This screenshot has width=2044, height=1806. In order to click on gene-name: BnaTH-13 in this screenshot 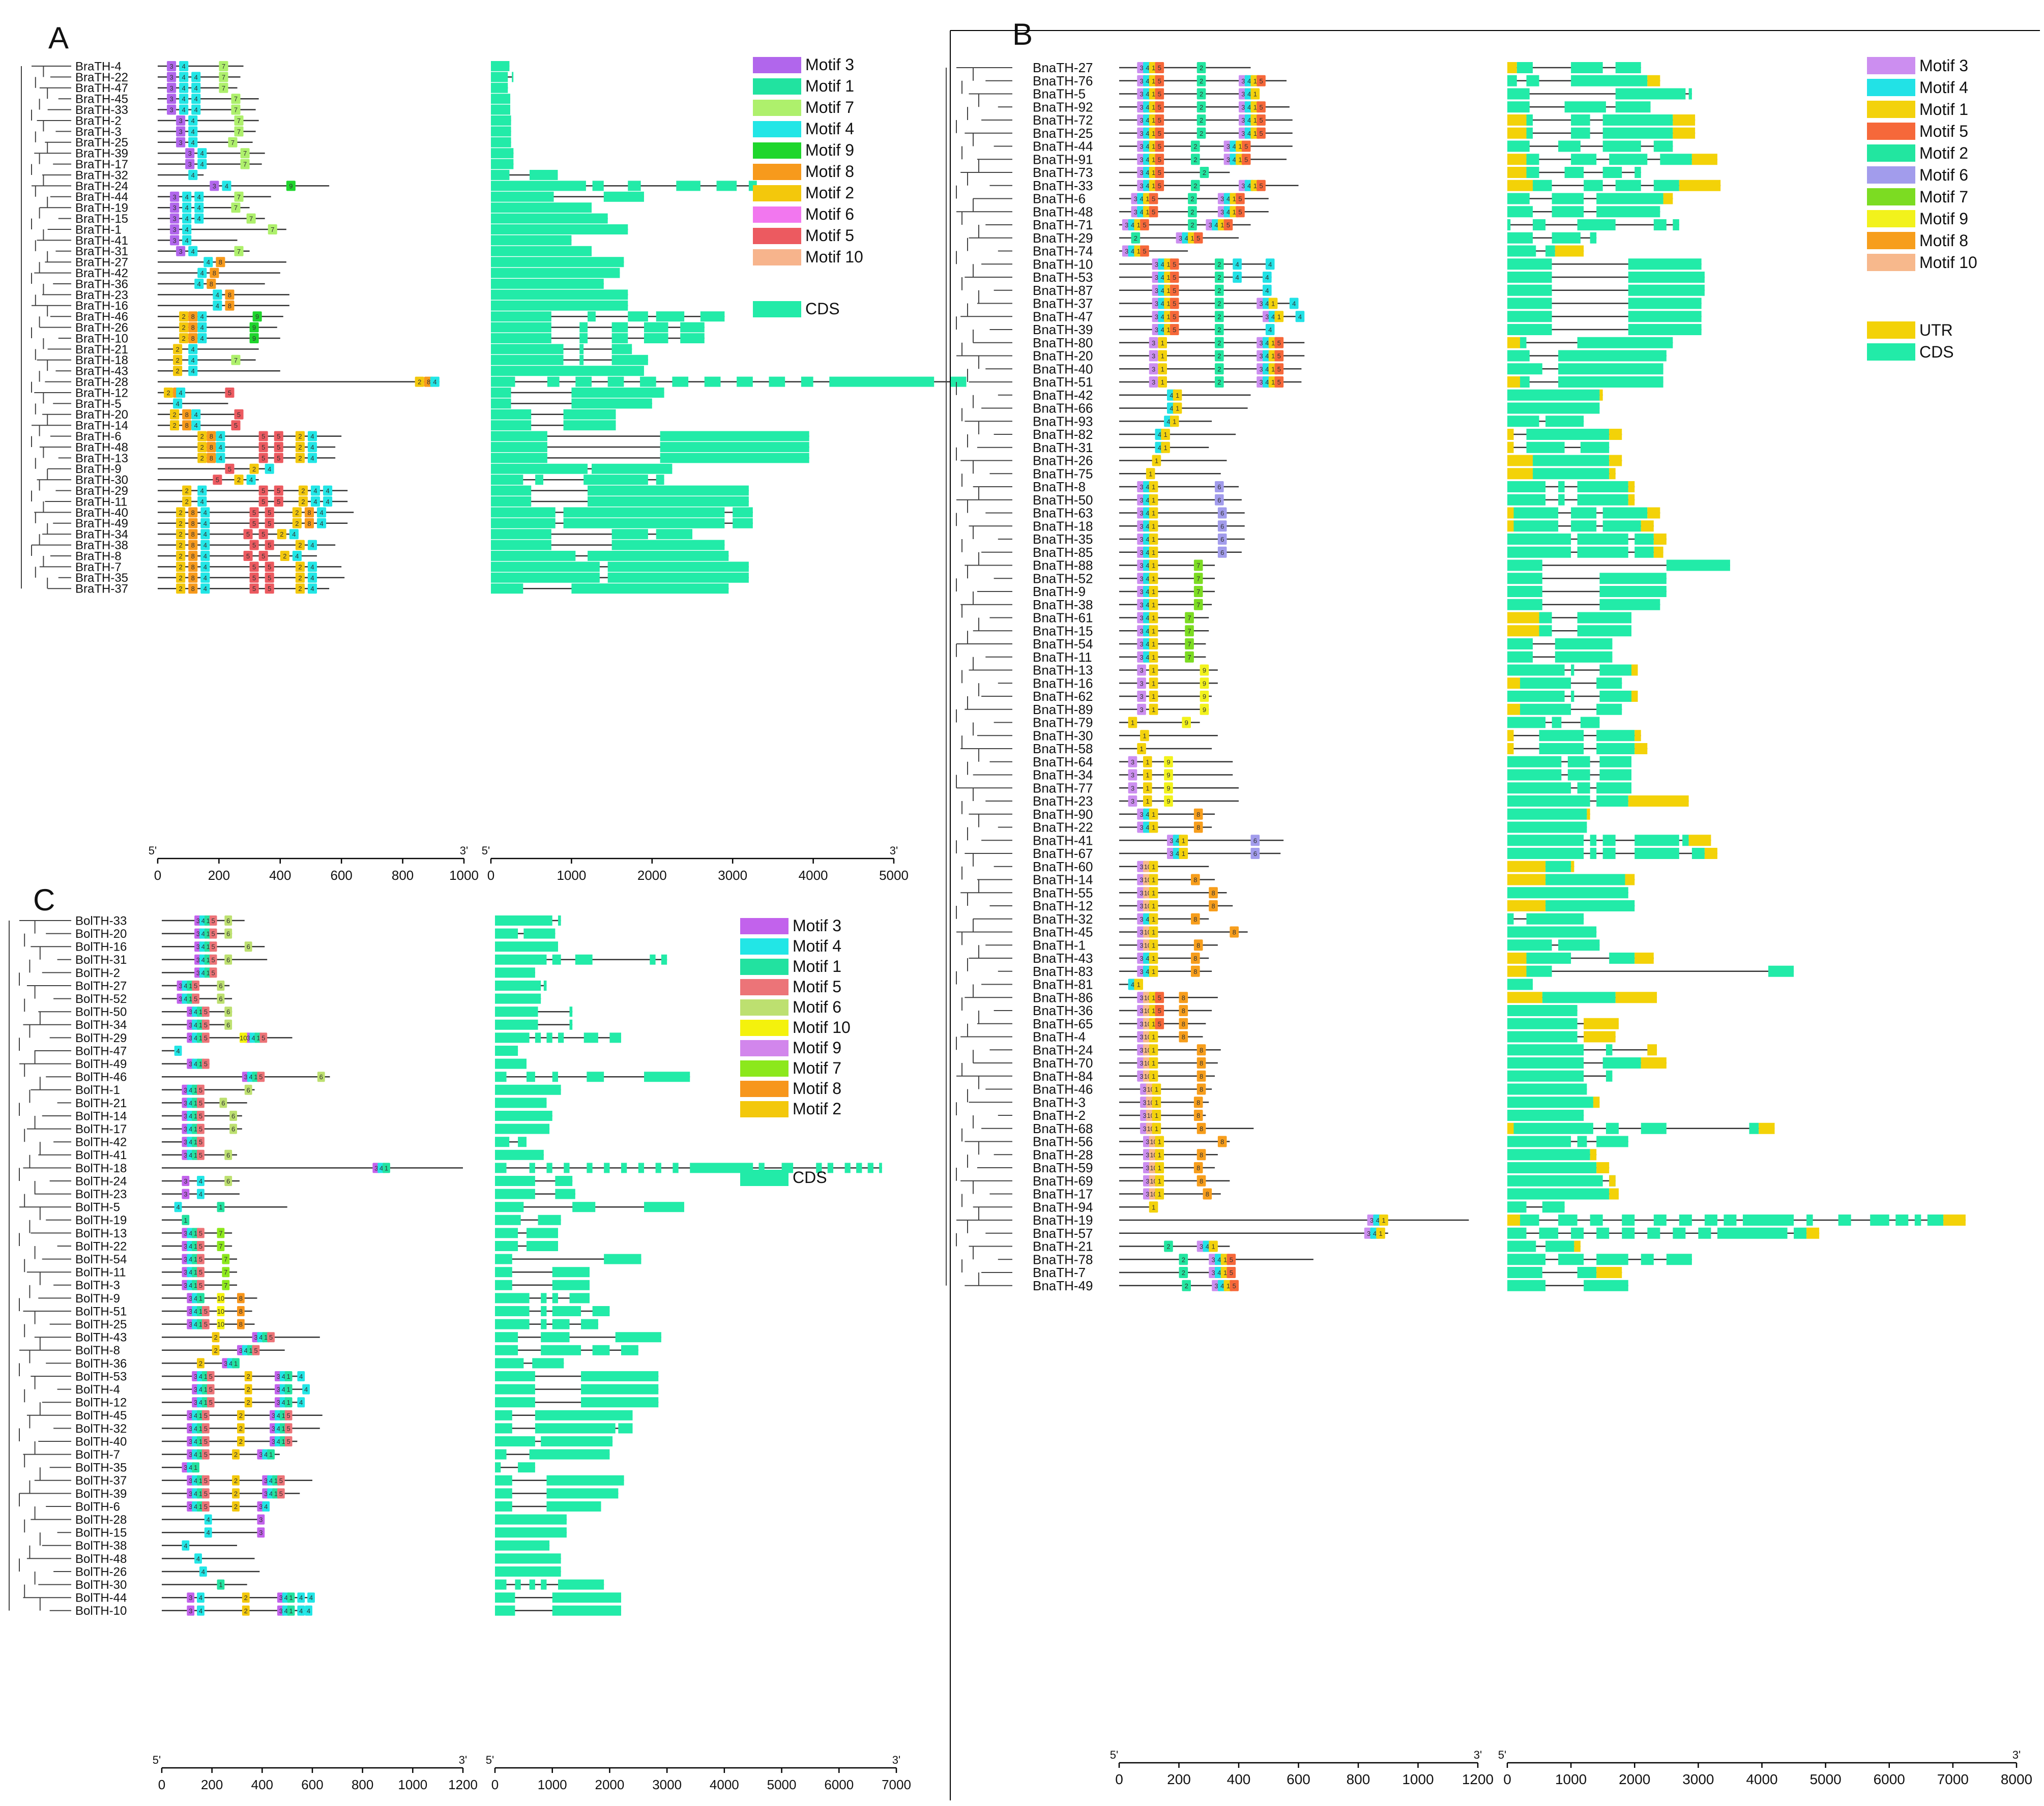, I will do `click(1063, 670)`.